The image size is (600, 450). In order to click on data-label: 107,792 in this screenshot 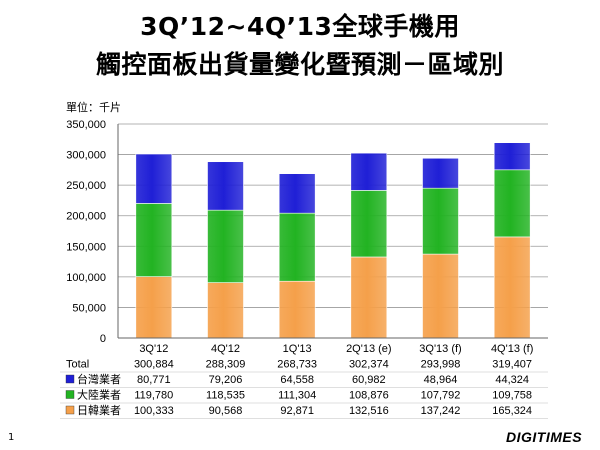, I will do `click(441, 396)`.